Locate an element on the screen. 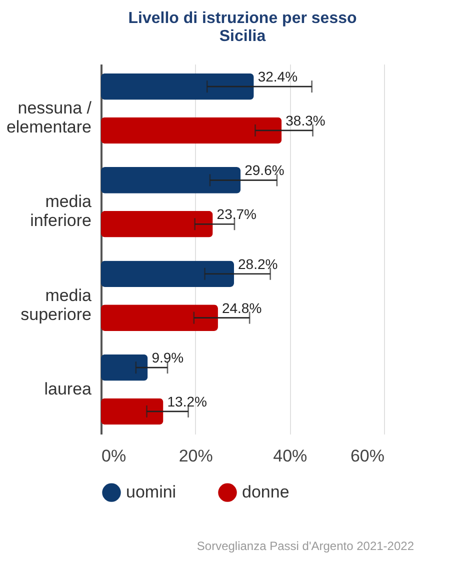  chart-title: Livello di istruzione per sesso is located at coordinates (242, 18).